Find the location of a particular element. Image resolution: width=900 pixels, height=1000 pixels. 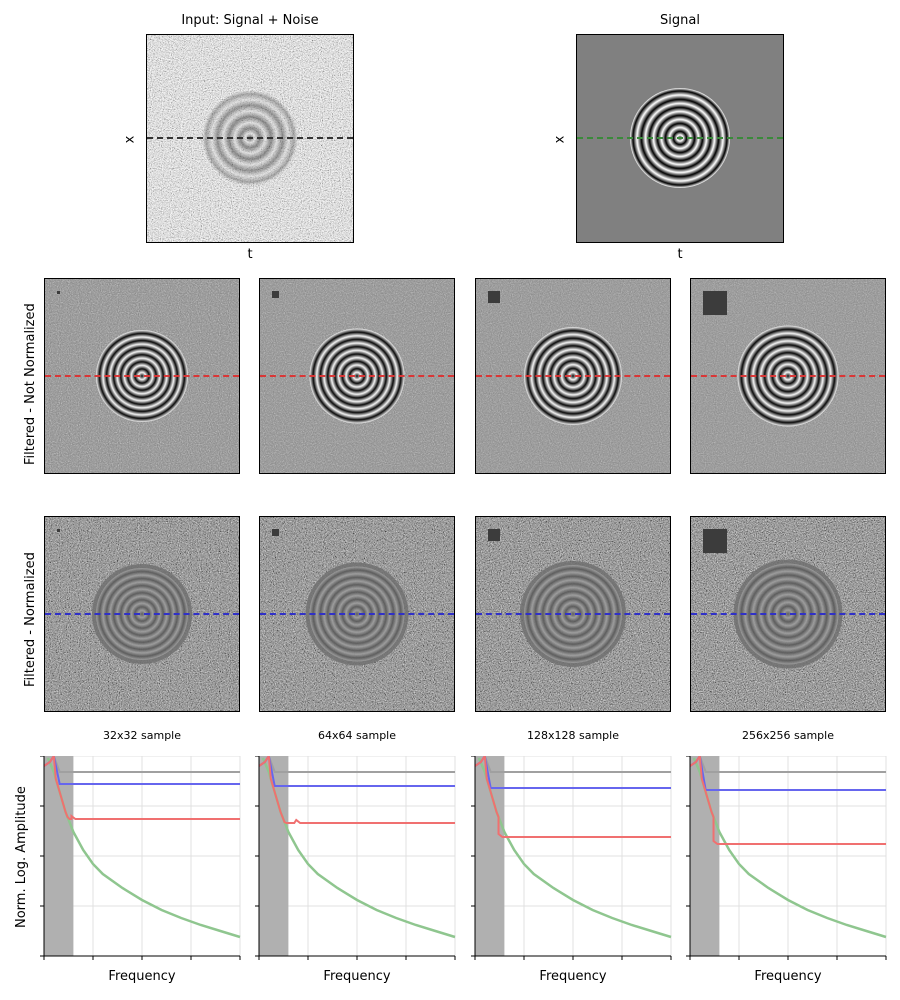

row-label-not-normalized: Filtered - Not Normalized is located at coordinates (30, 384).